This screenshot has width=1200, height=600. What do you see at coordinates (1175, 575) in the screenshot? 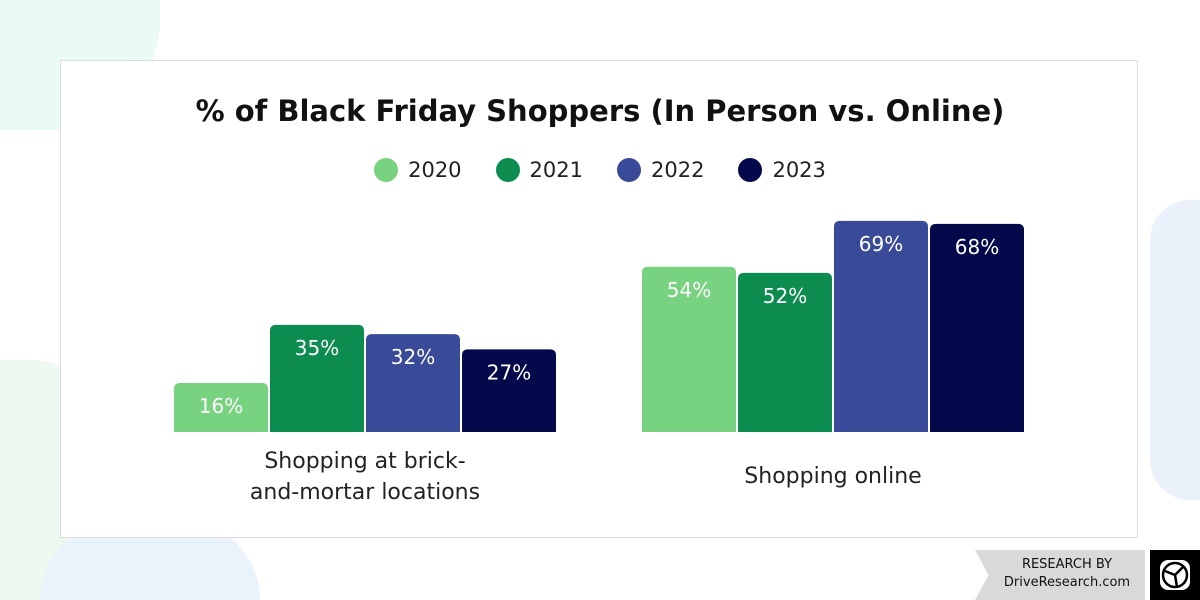
I see `steering-wheel-icon` at bounding box center [1175, 575].